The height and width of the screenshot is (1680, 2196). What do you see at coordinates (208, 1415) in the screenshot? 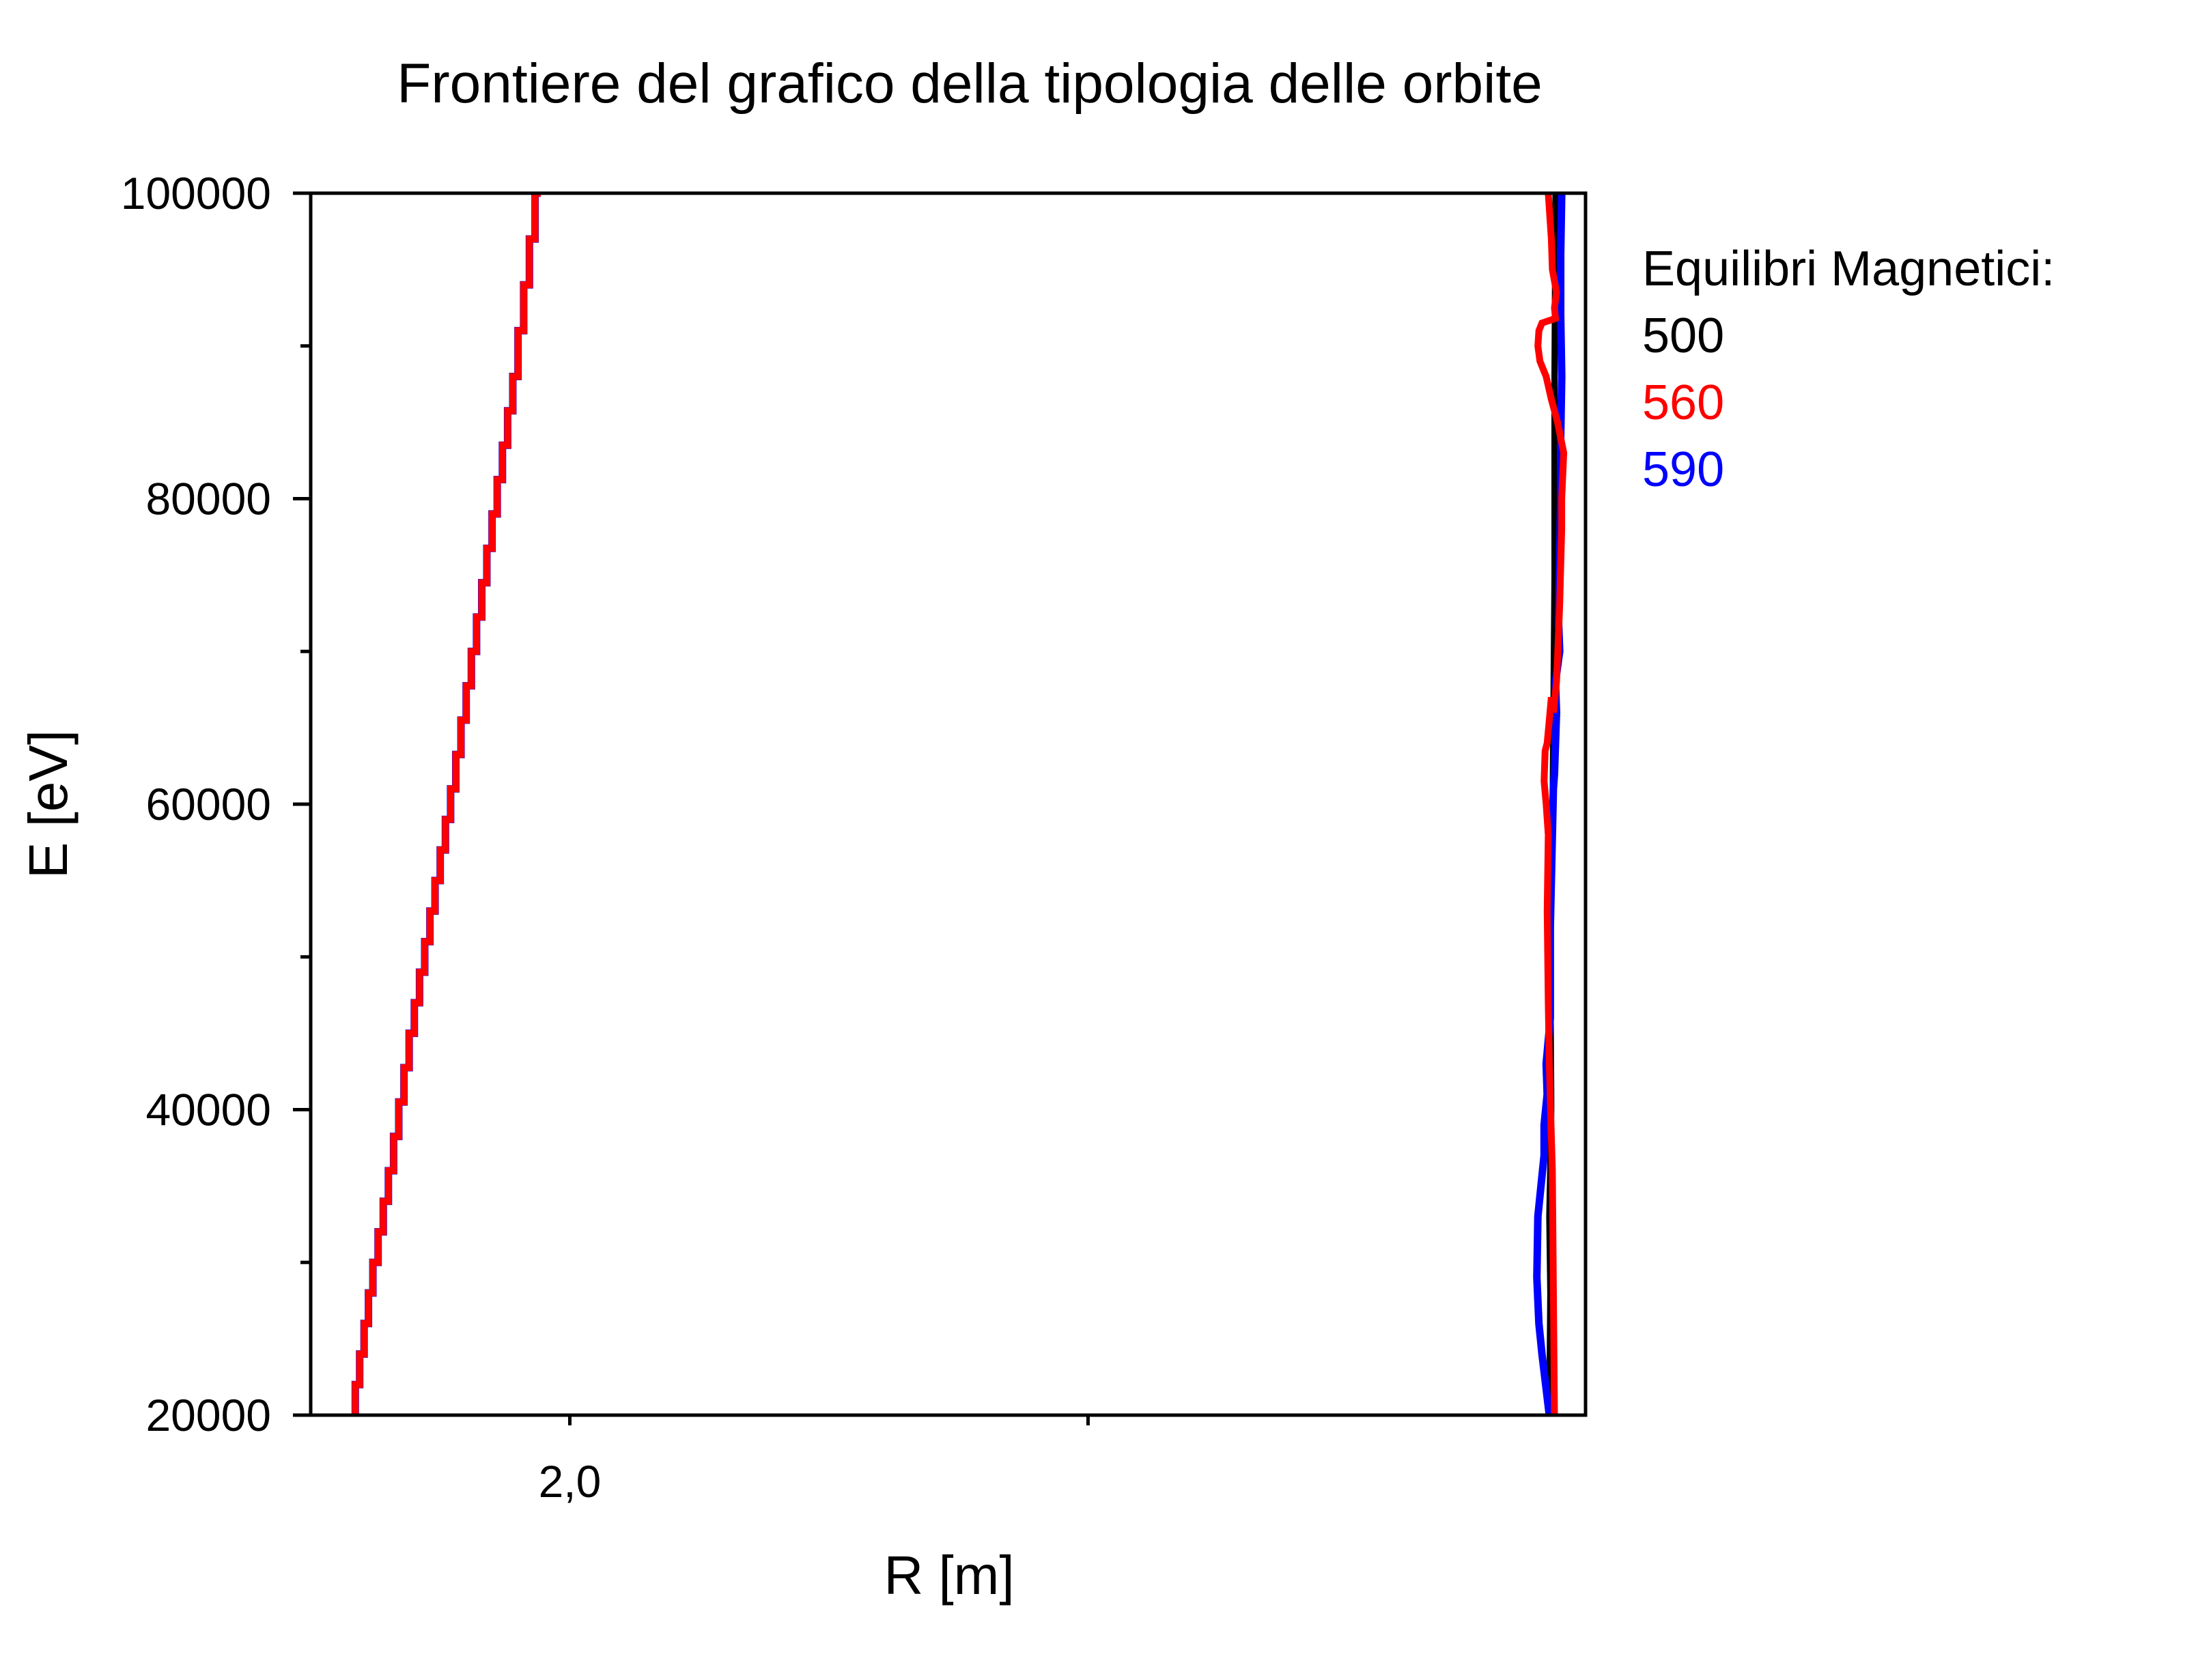
I see `y-tick-label: 20000` at bounding box center [208, 1415].